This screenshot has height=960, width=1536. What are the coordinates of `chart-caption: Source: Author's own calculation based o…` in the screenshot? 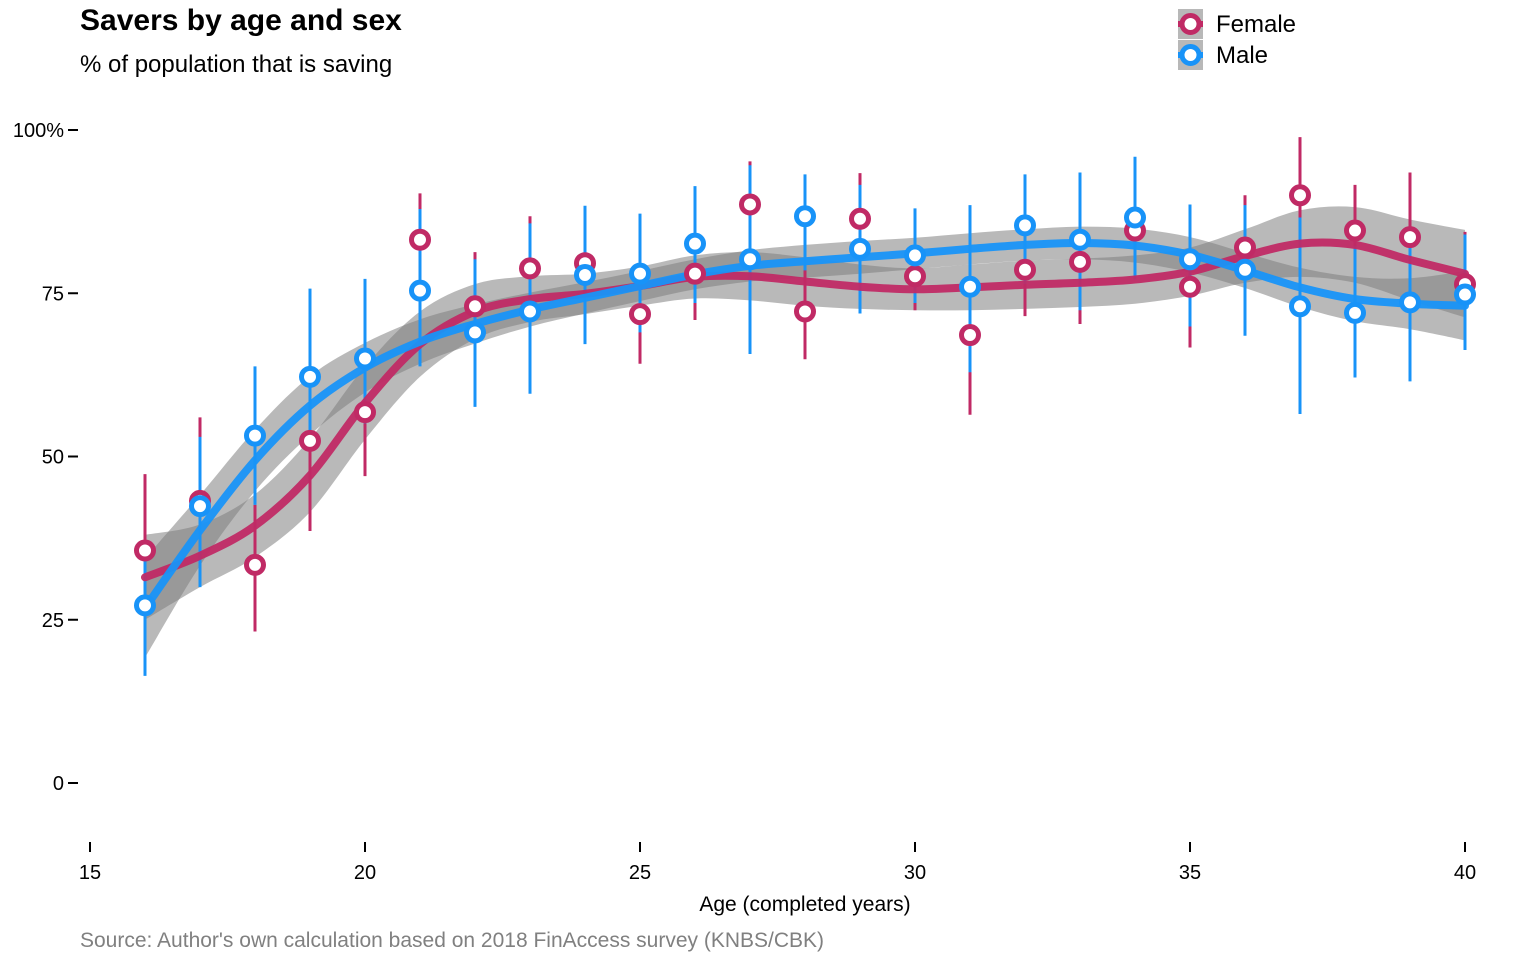 It's located at (452, 940).